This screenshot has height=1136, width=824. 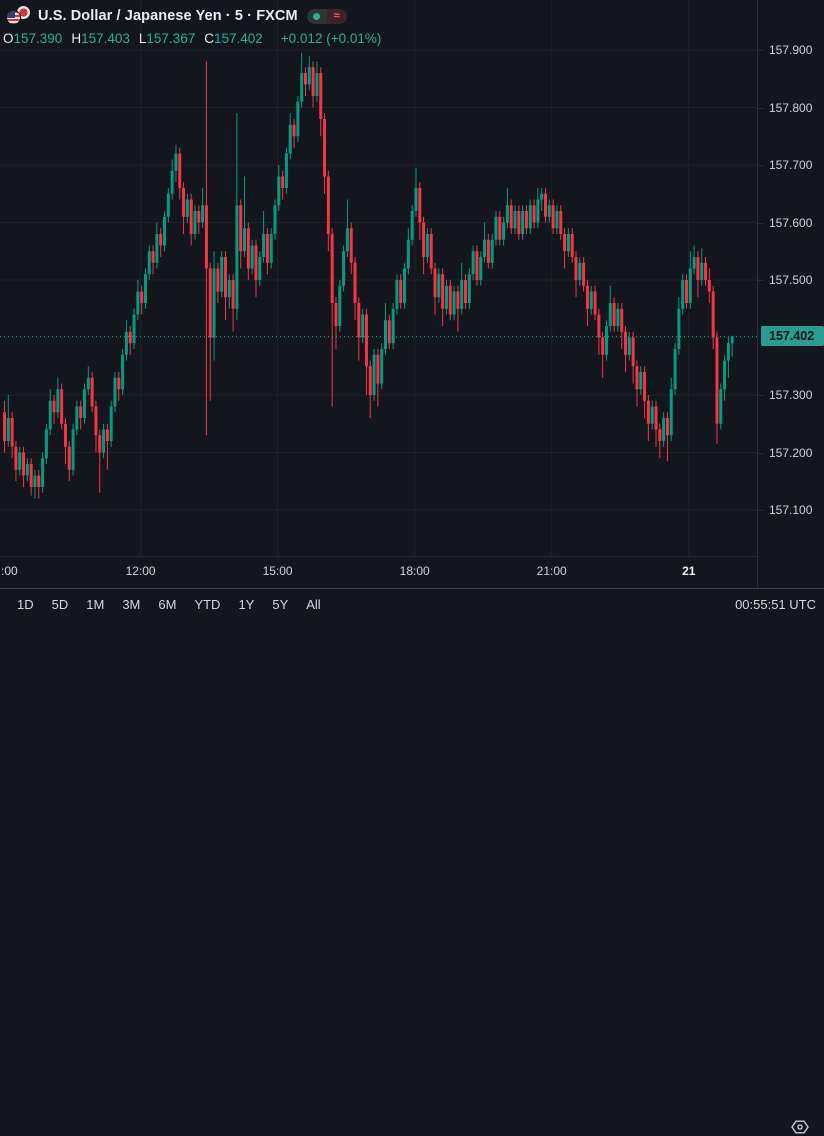 What do you see at coordinates (791, 165) in the screenshot?
I see `price-axis-label: 157.700` at bounding box center [791, 165].